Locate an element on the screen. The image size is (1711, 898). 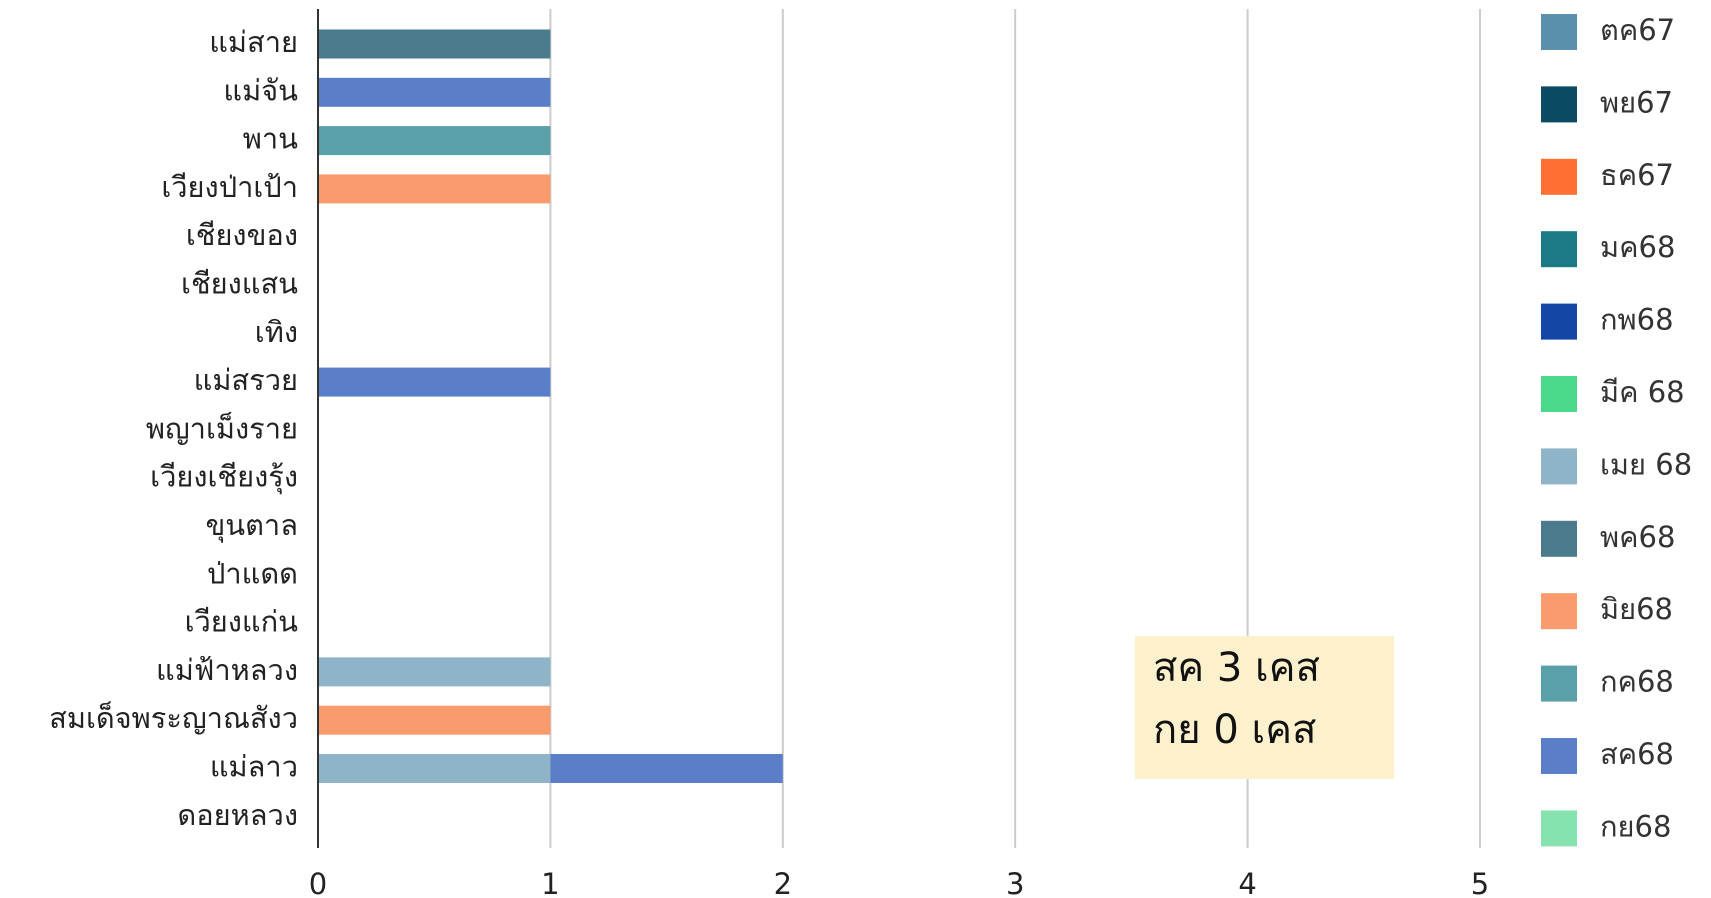
y-tick-label: เวียงป่าเป้า is located at coordinates (229, 187).